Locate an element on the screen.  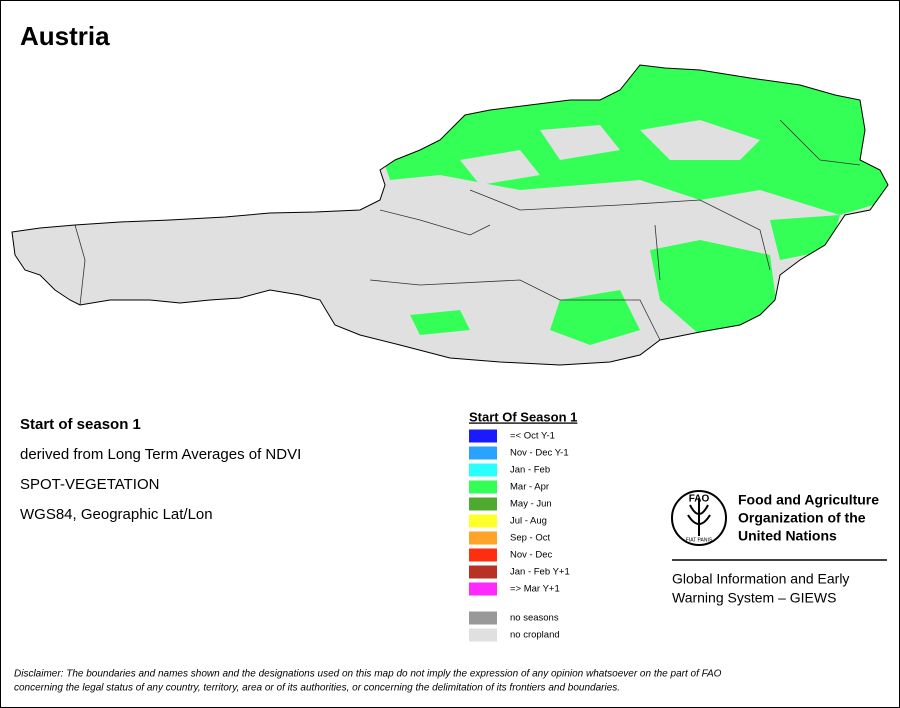
organization-name: United Nations is located at coordinates (787, 536).